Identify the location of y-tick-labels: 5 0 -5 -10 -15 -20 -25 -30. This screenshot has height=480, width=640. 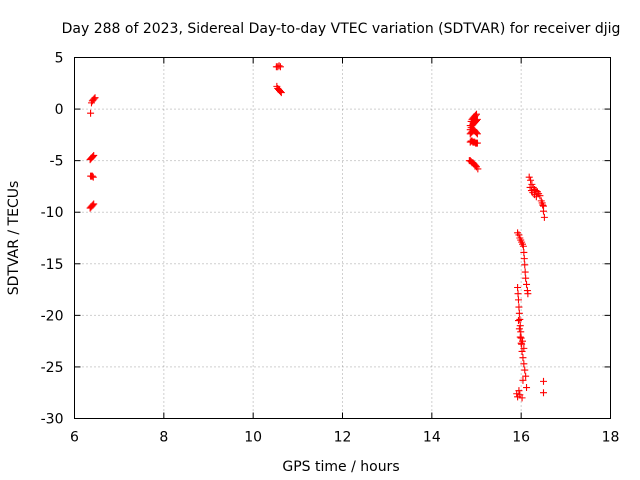
(52, 239).